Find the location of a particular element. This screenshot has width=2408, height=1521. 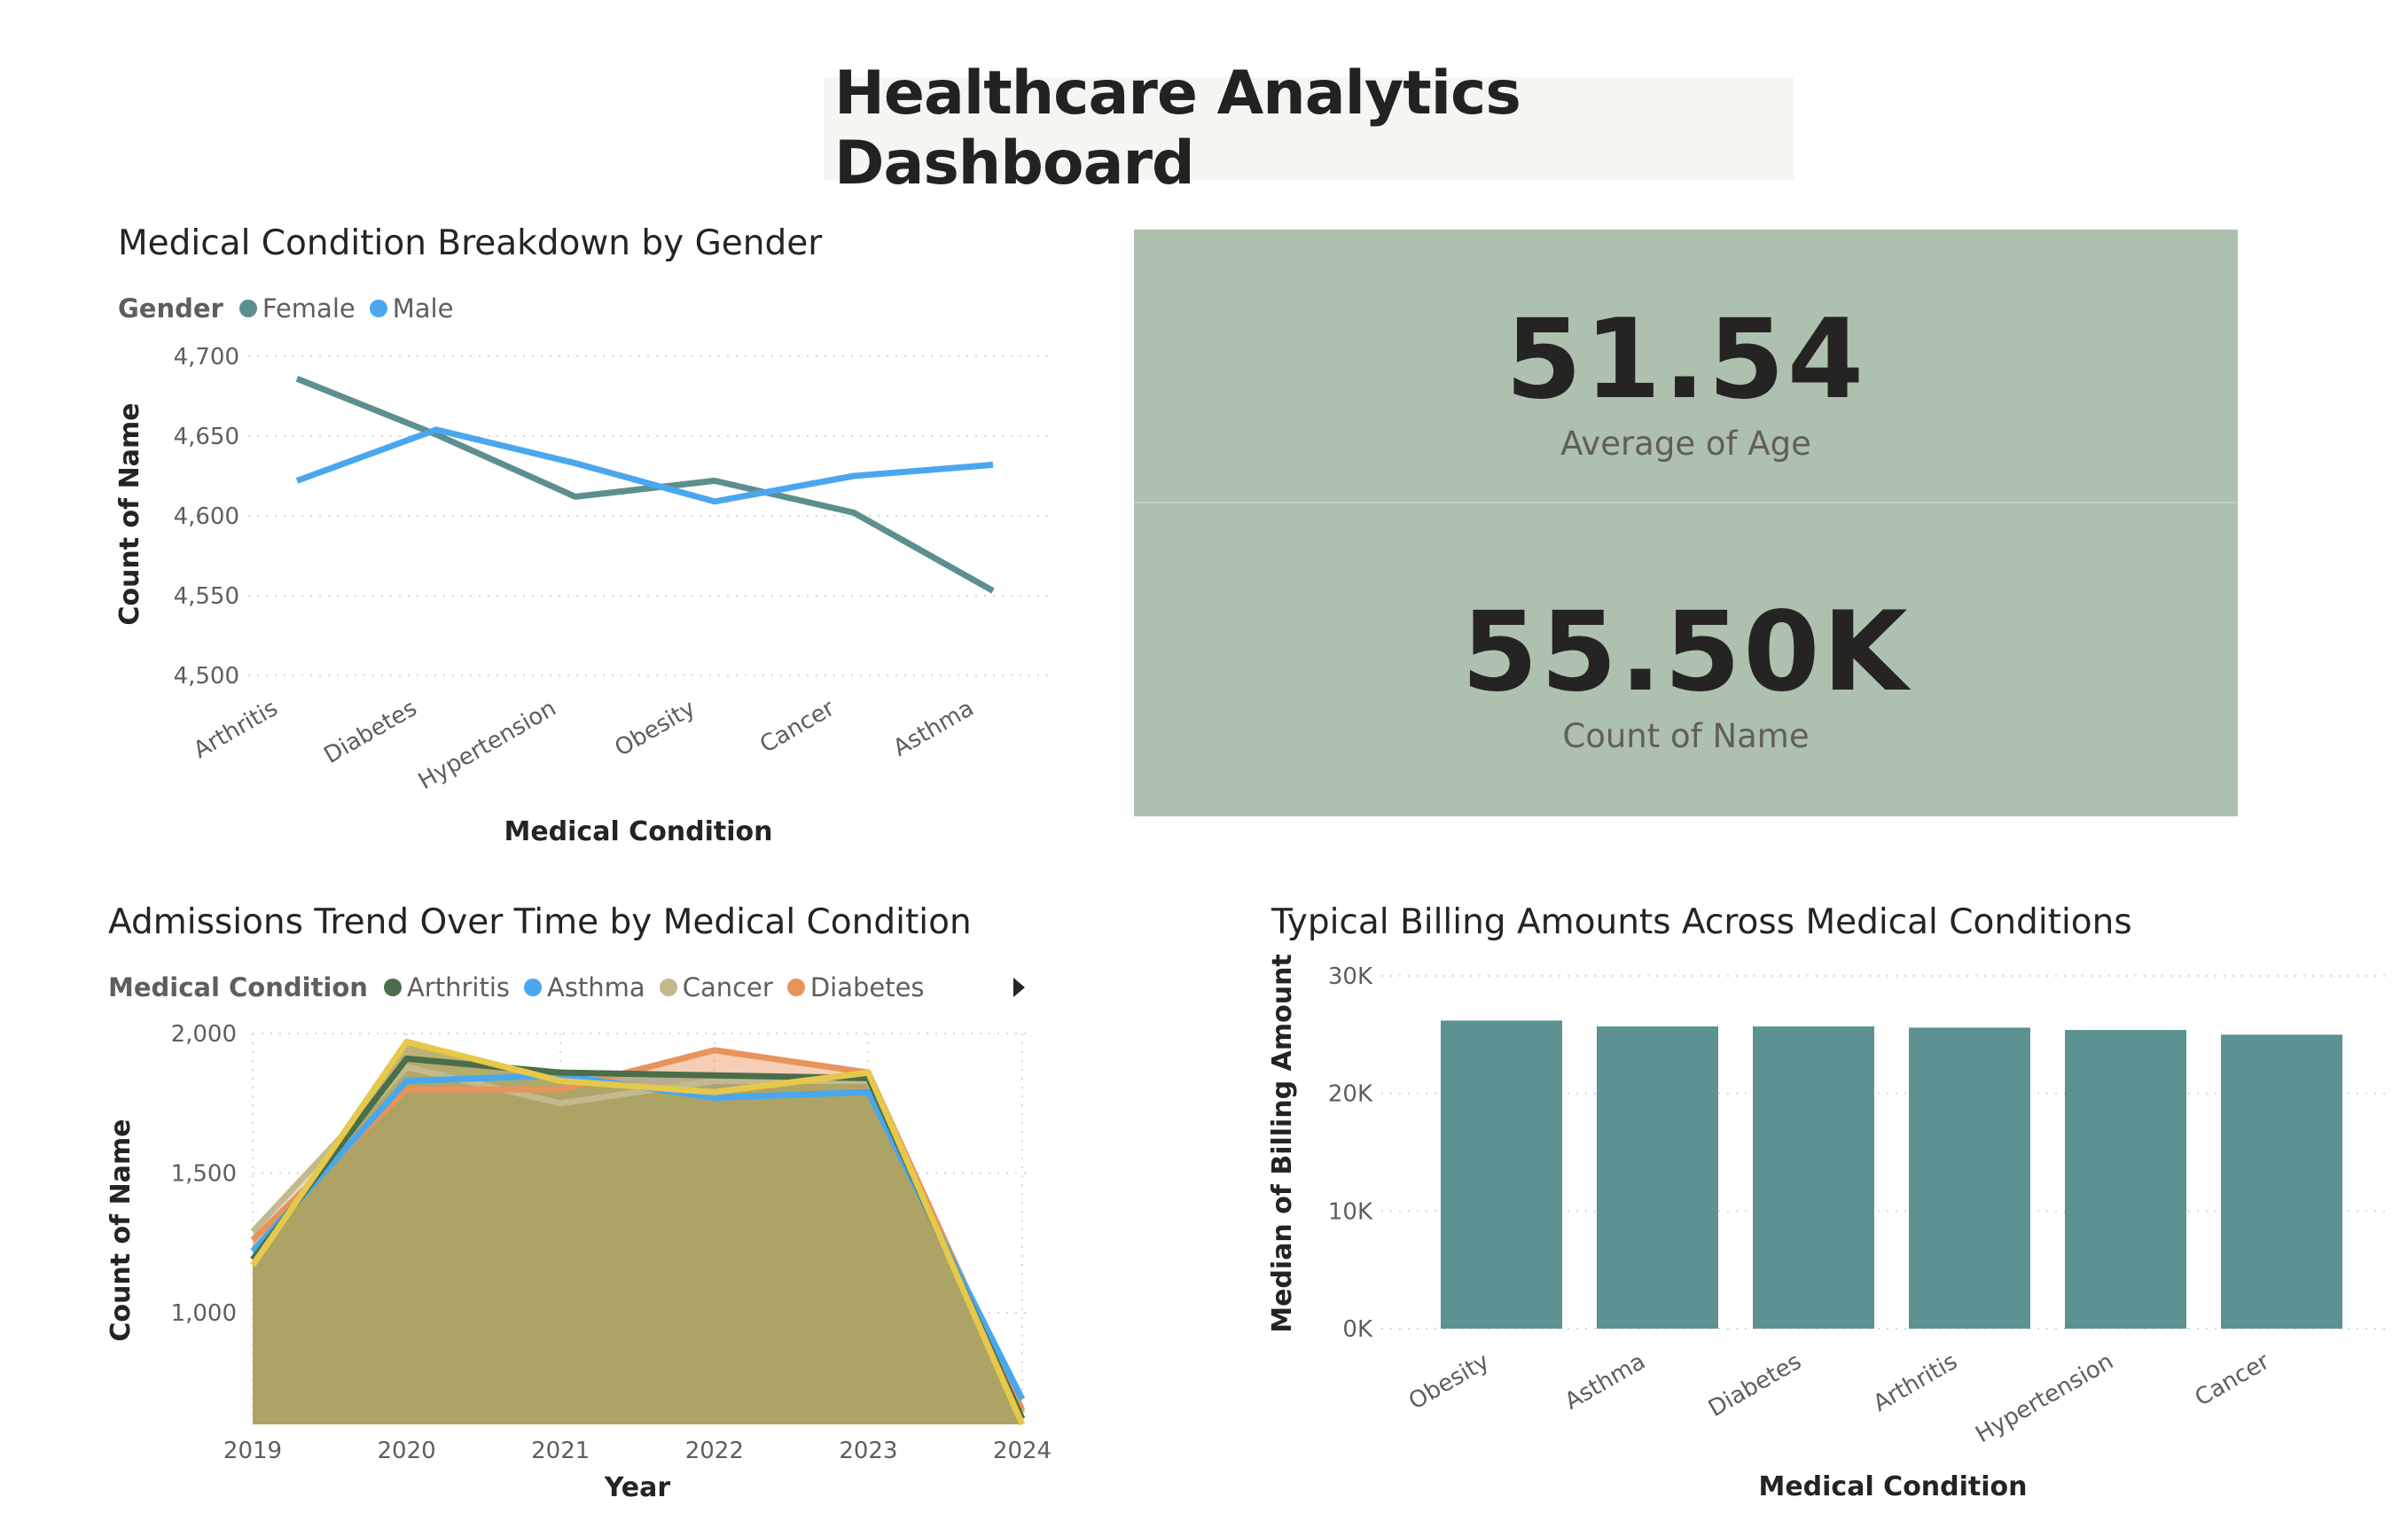

legend-label-diabetes: Diabetes is located at coordinates (867, 987).